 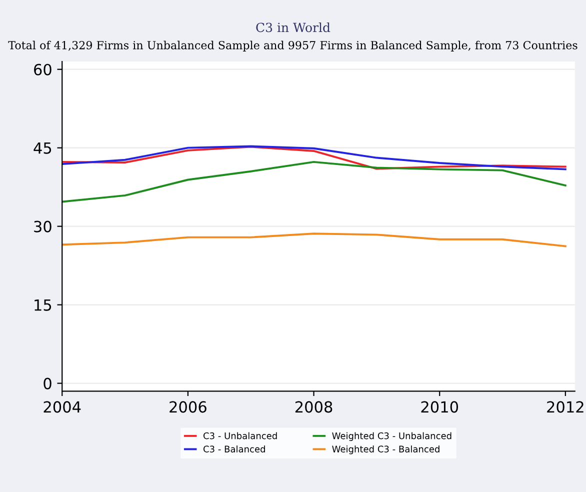 I want to click on legend-label: C3 - Balanced, so click(x=234, y=448).